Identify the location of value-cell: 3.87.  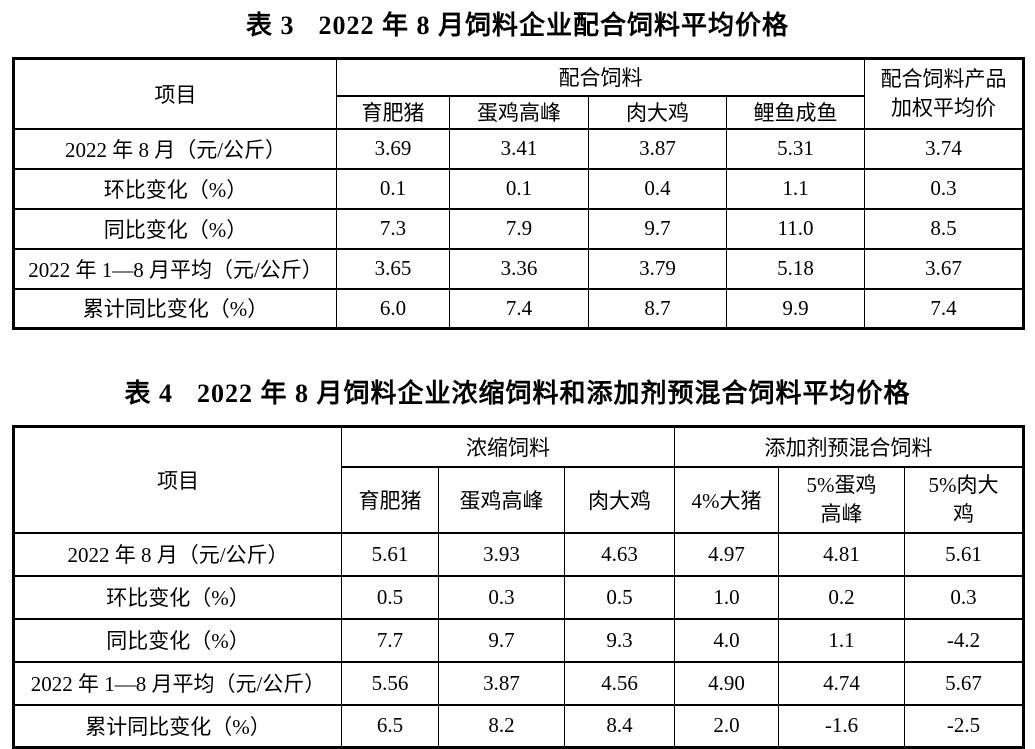
(501, 683).